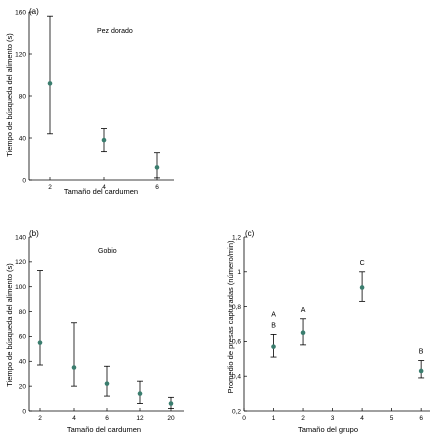 Image resolution: width=435 pixels, height=434 pixels. Describe the element at coordinates (20, 262) in the screenshot. I see `panel-b-y-tick-label: 120` at that location.